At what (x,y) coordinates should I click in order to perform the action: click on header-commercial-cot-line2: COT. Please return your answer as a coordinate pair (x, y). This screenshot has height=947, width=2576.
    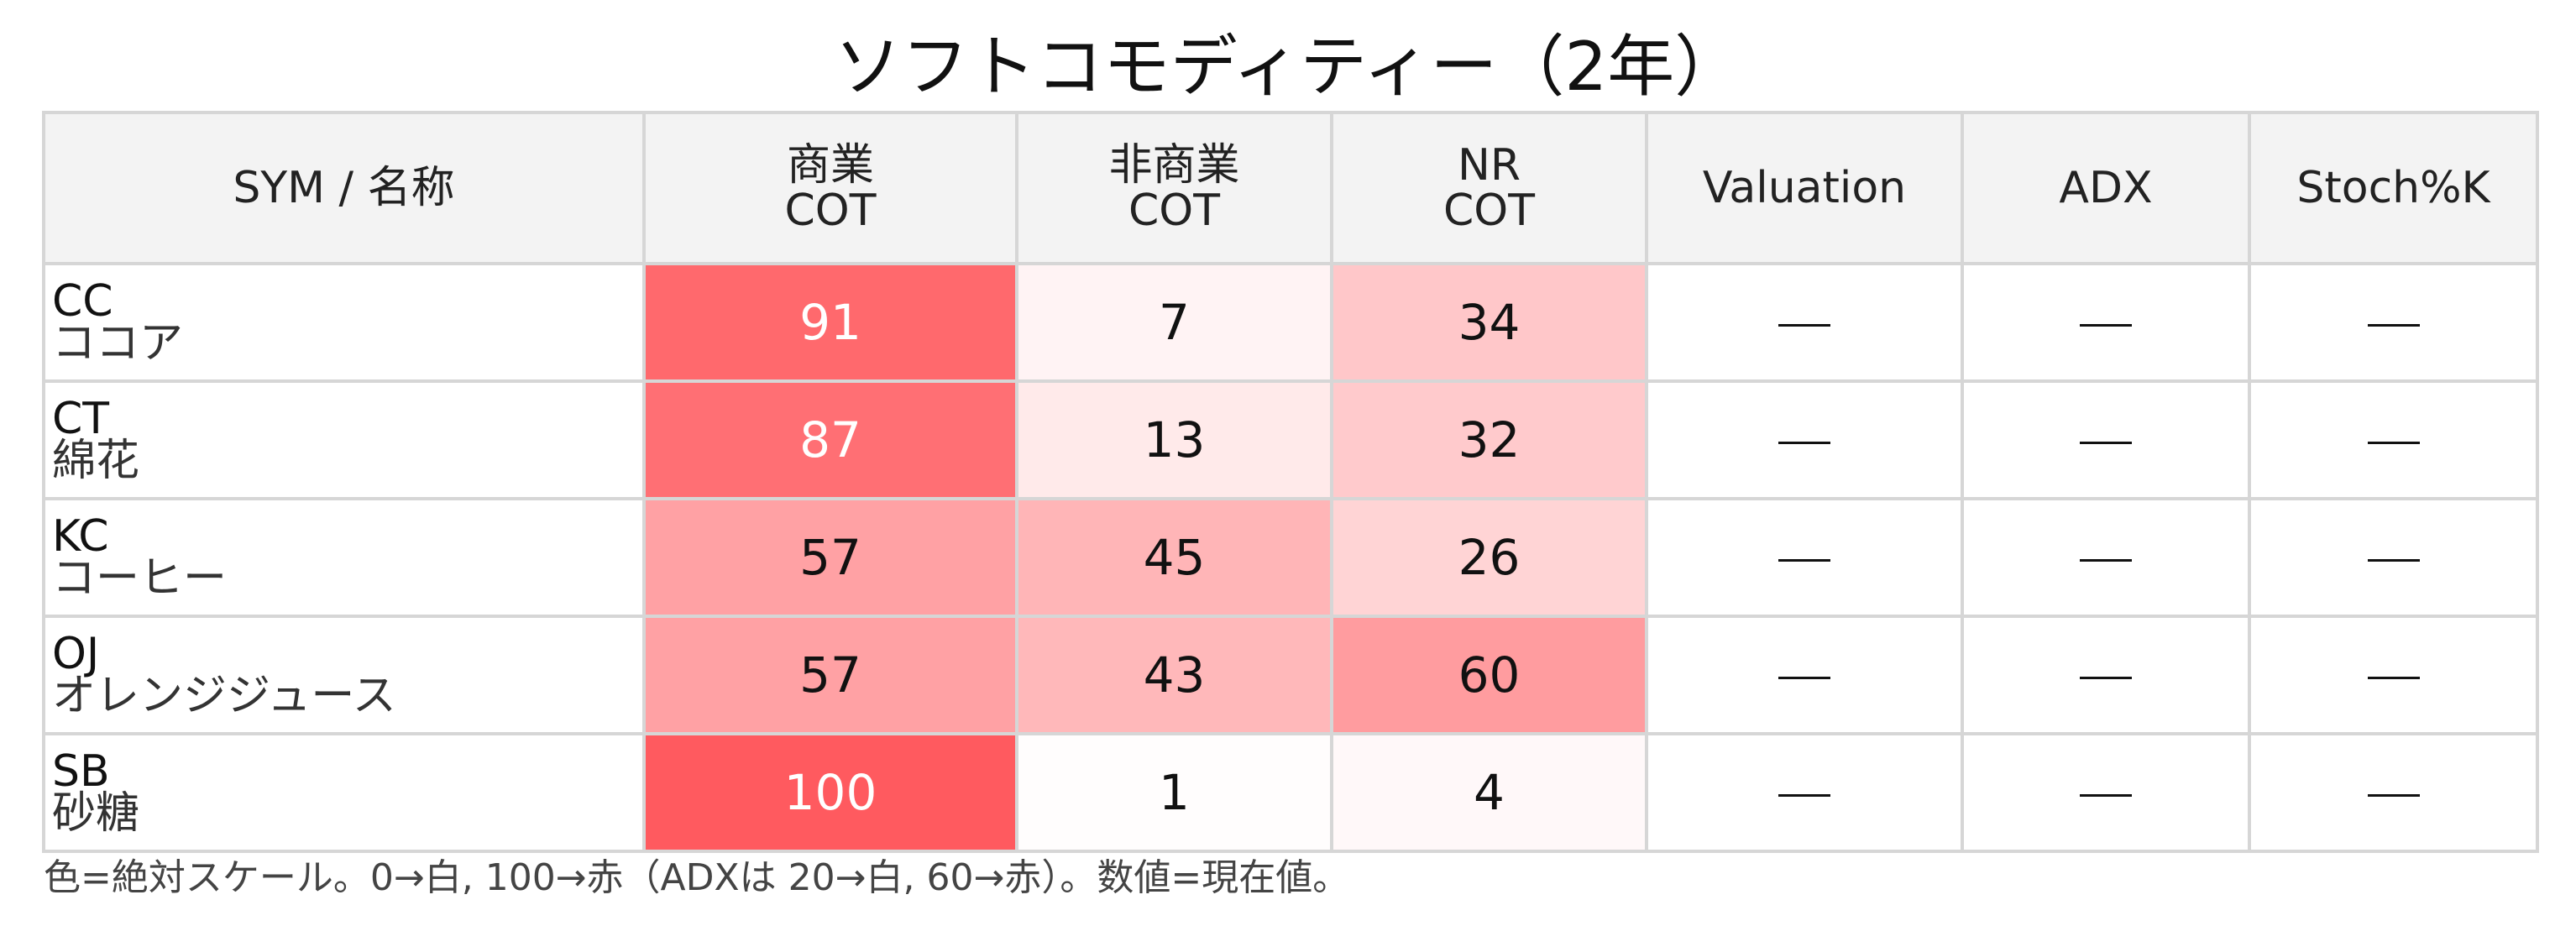
    Looking at the image, I should click on (831, 211).